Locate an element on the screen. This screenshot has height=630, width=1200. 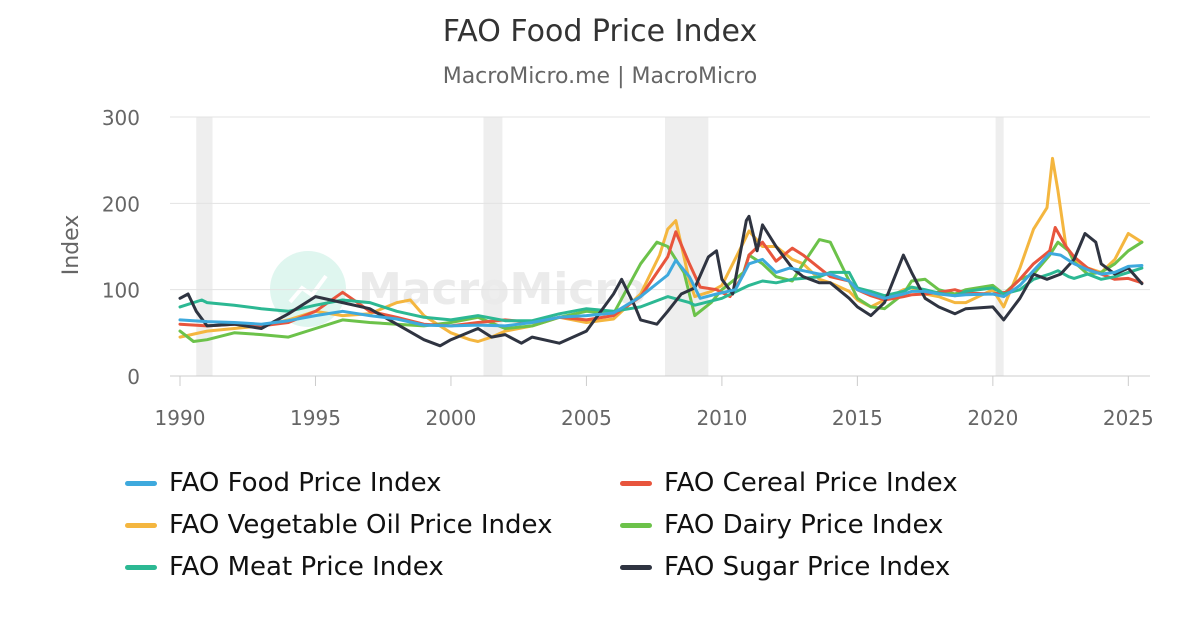
legend-item: FAO Cereal Price Index is located at coordinates (789, 483).